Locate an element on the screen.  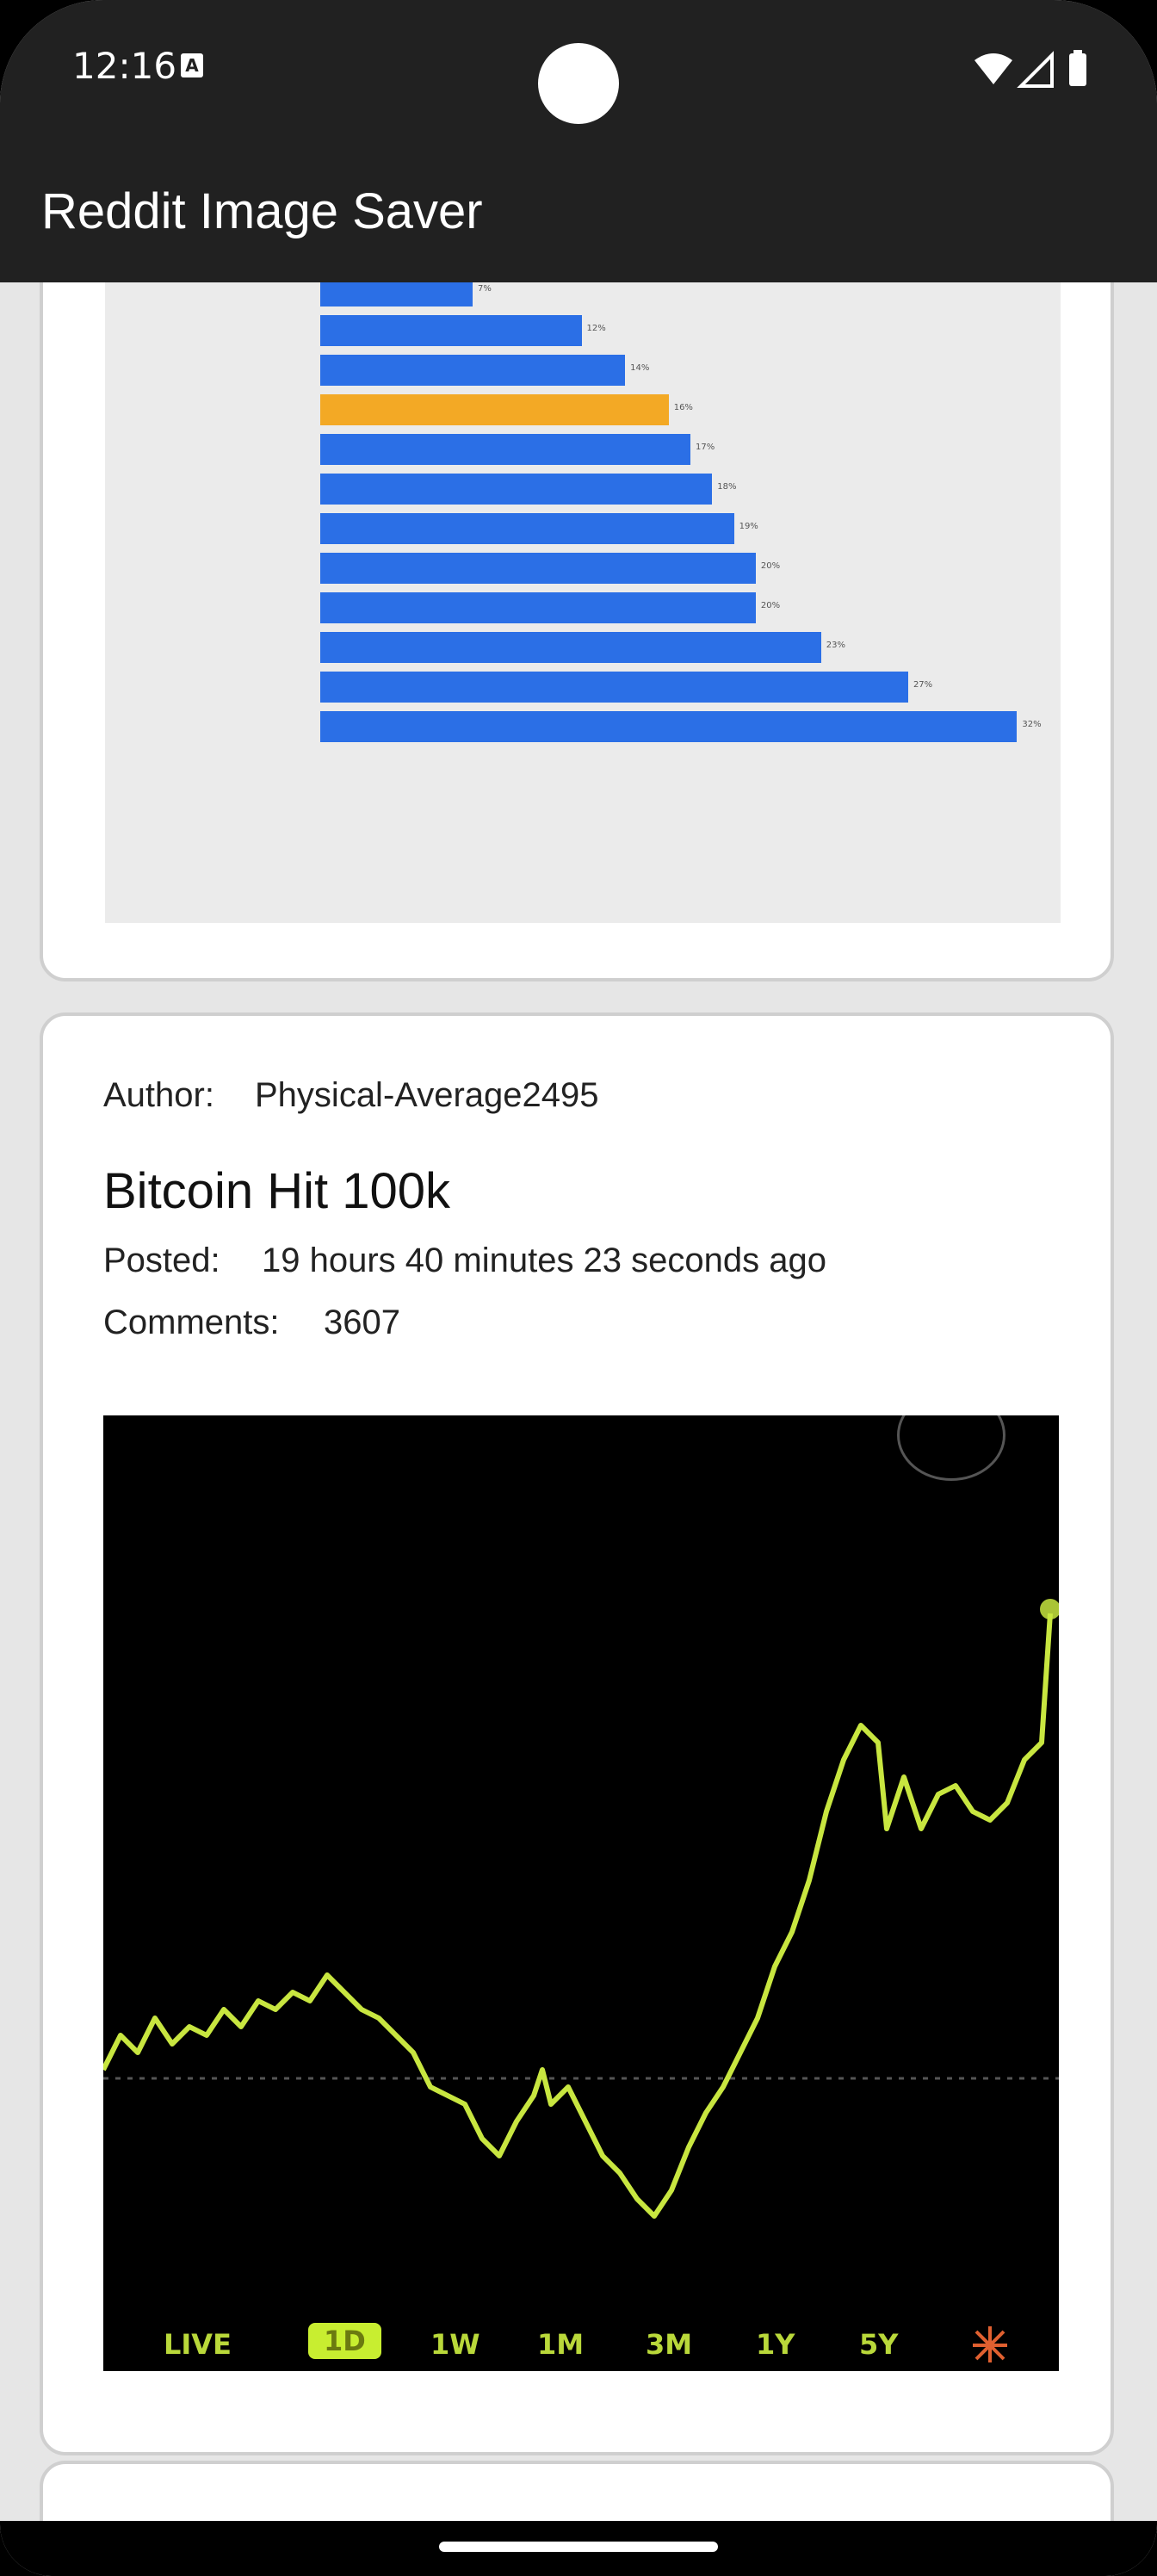
comments-count: 3607 is located at coordinates (362, 1322).